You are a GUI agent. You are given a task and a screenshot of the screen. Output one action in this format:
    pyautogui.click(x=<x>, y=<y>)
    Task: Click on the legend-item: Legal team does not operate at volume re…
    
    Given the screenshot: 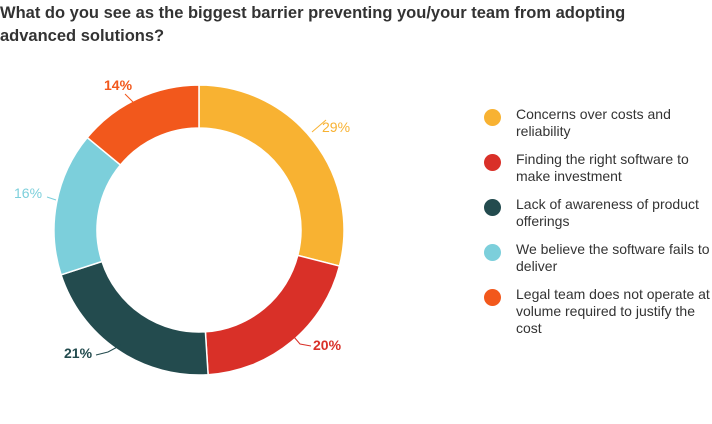 What is the action you would take?
    pyautogui.click(x=597, y=311)
    